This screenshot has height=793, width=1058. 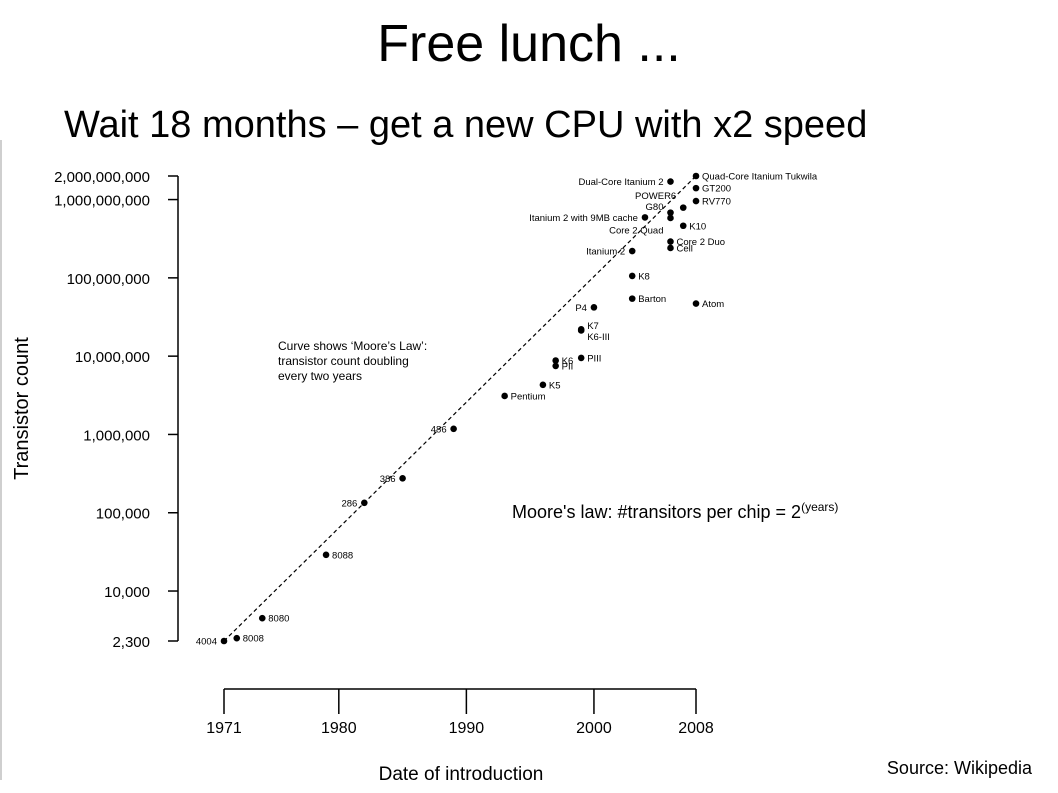 What do you see at coordinates (22, 408) in the screenshot?
I see `y-axis-title: Transistor count` at bounding box center [22, 408].